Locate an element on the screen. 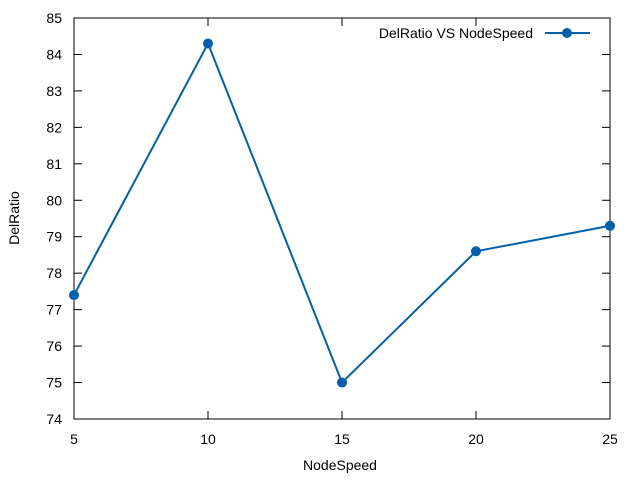 This screenshot has height=480, width=640. y-tick-label: 77 is located at coordinates (54, 310).